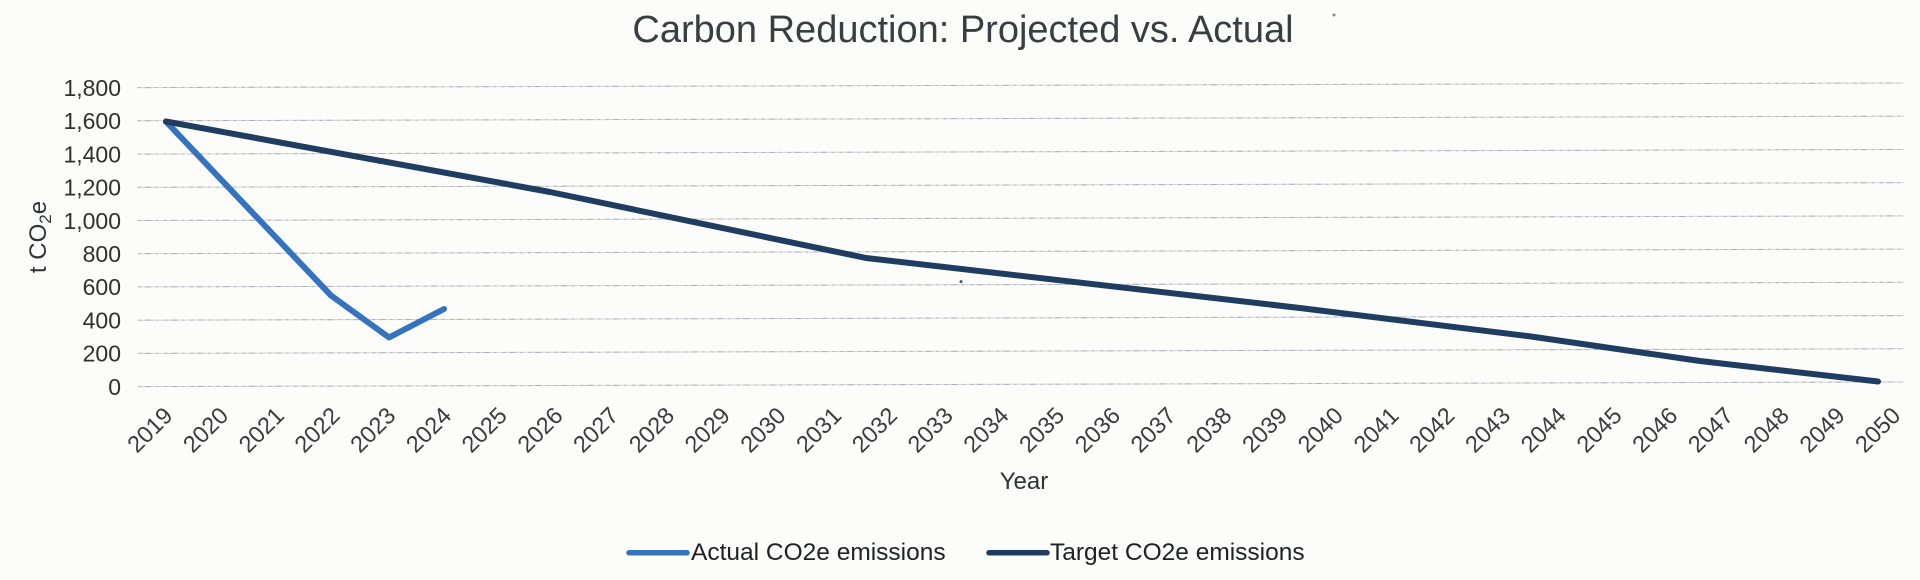  What do you see at coordinates (1177, 552) in the screenshot?
I see `svg-text: Target CO2e emissions` at bounding box center [1177, 552].